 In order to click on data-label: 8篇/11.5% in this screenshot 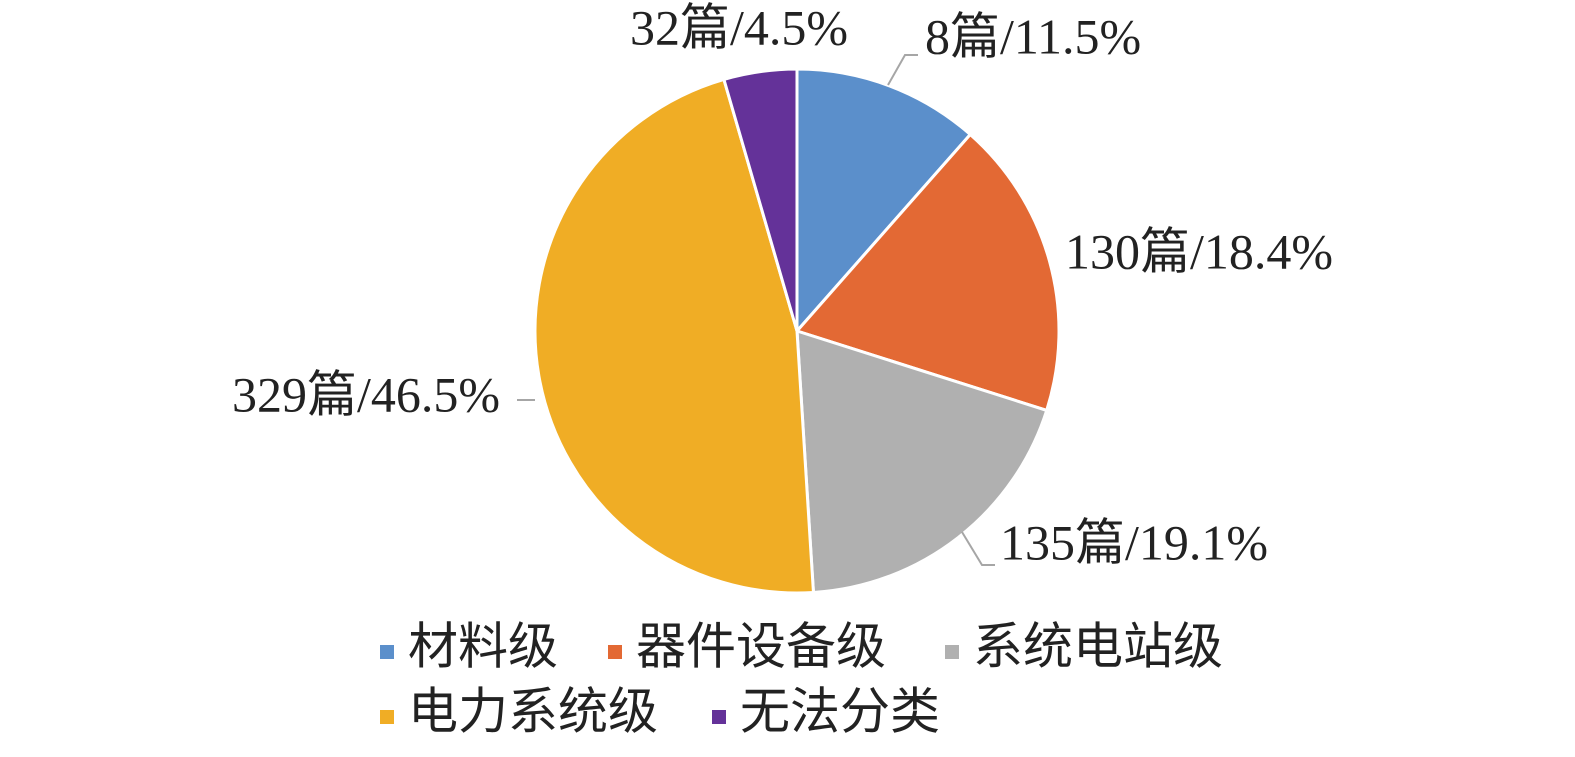, I will do `click(1033, 36)`.